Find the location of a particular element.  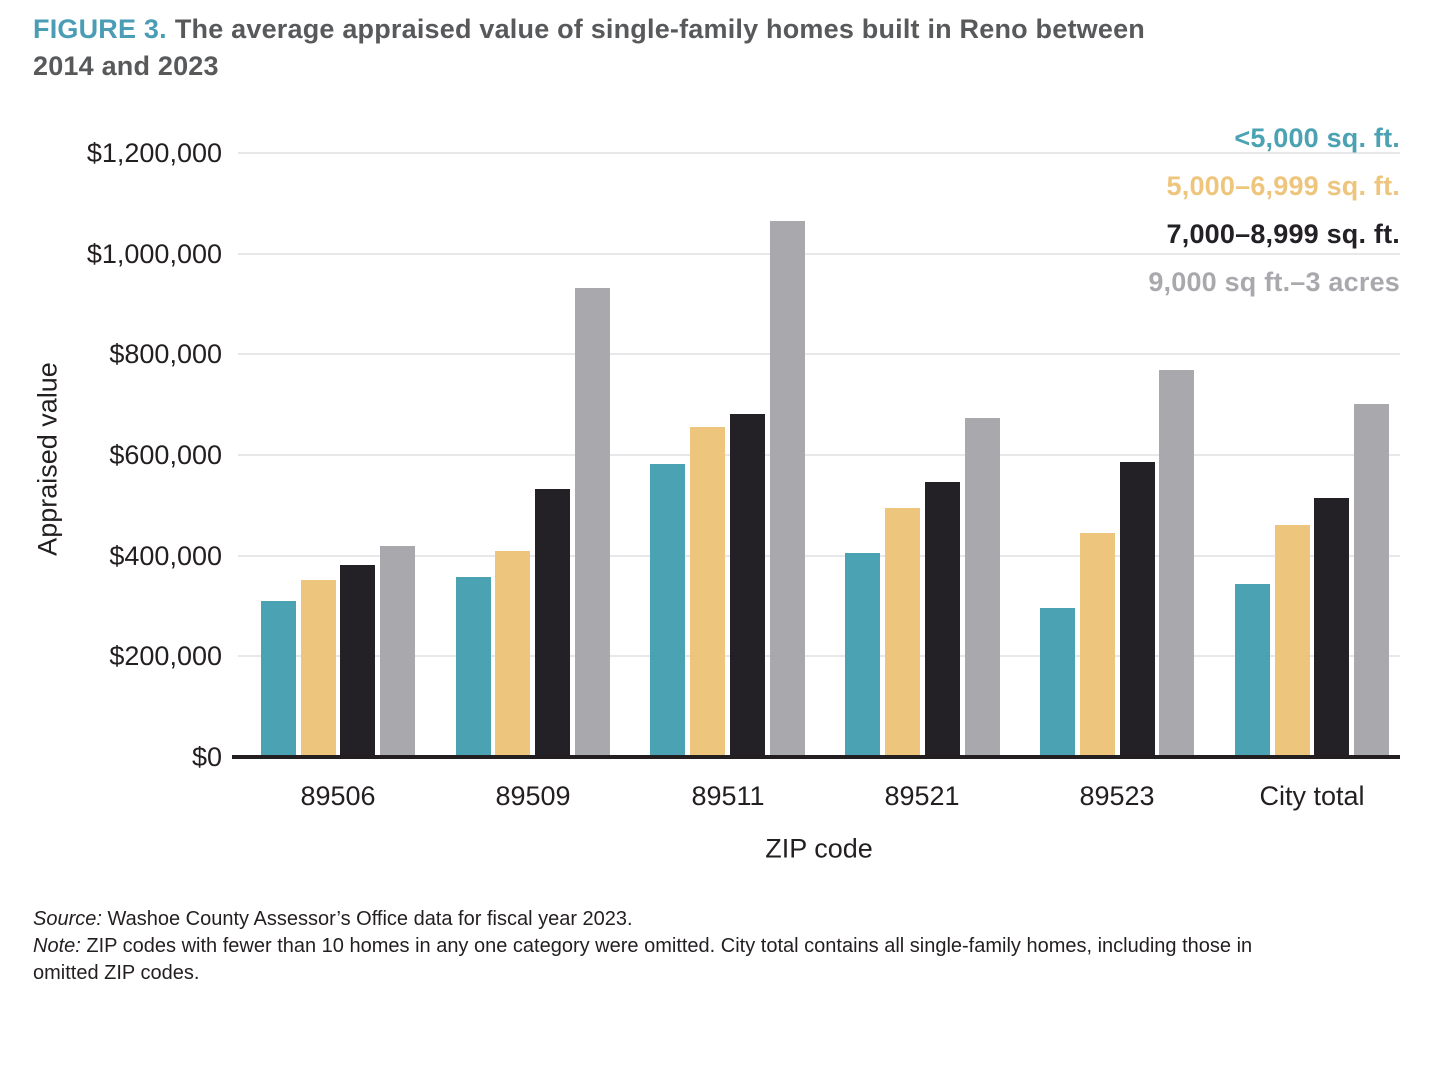

y-tick-label: $800,000 is located at coordinates (165, 354).